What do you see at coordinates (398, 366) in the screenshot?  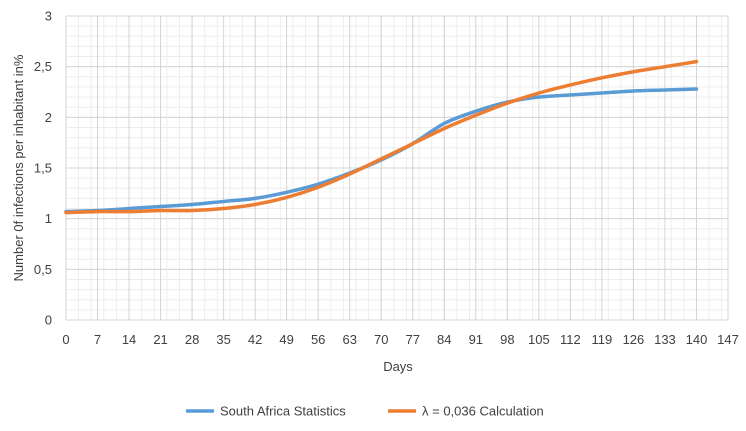 I see `x-axis-title: Days` at bounding box center [398, 366].